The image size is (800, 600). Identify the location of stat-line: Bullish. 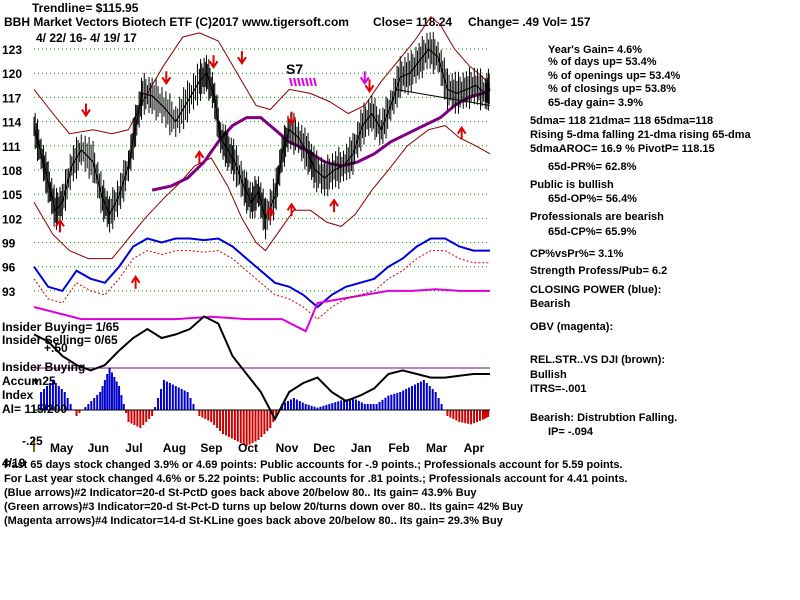
(548, 375).